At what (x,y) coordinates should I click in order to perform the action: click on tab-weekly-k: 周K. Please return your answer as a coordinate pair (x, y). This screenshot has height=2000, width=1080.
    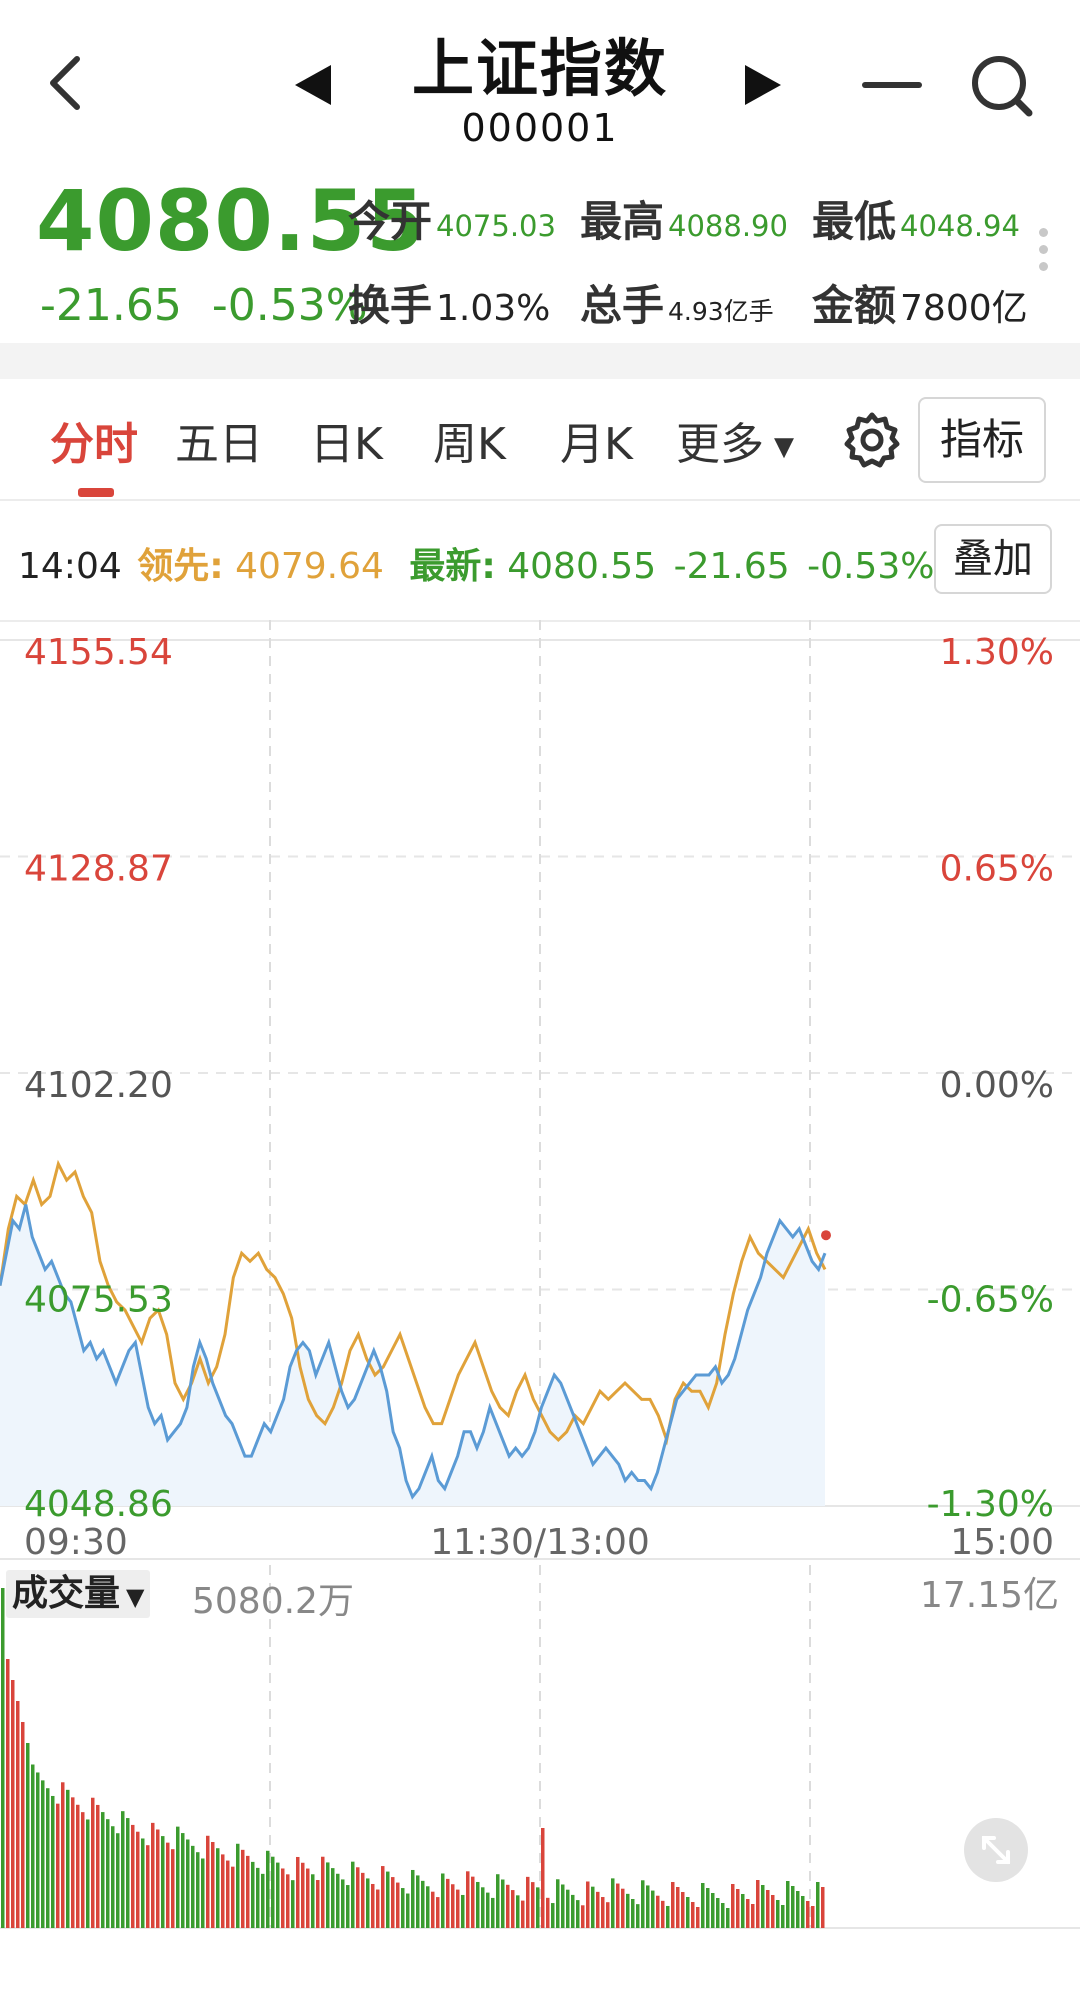
    Looking at the image, I should click on (469, 444).